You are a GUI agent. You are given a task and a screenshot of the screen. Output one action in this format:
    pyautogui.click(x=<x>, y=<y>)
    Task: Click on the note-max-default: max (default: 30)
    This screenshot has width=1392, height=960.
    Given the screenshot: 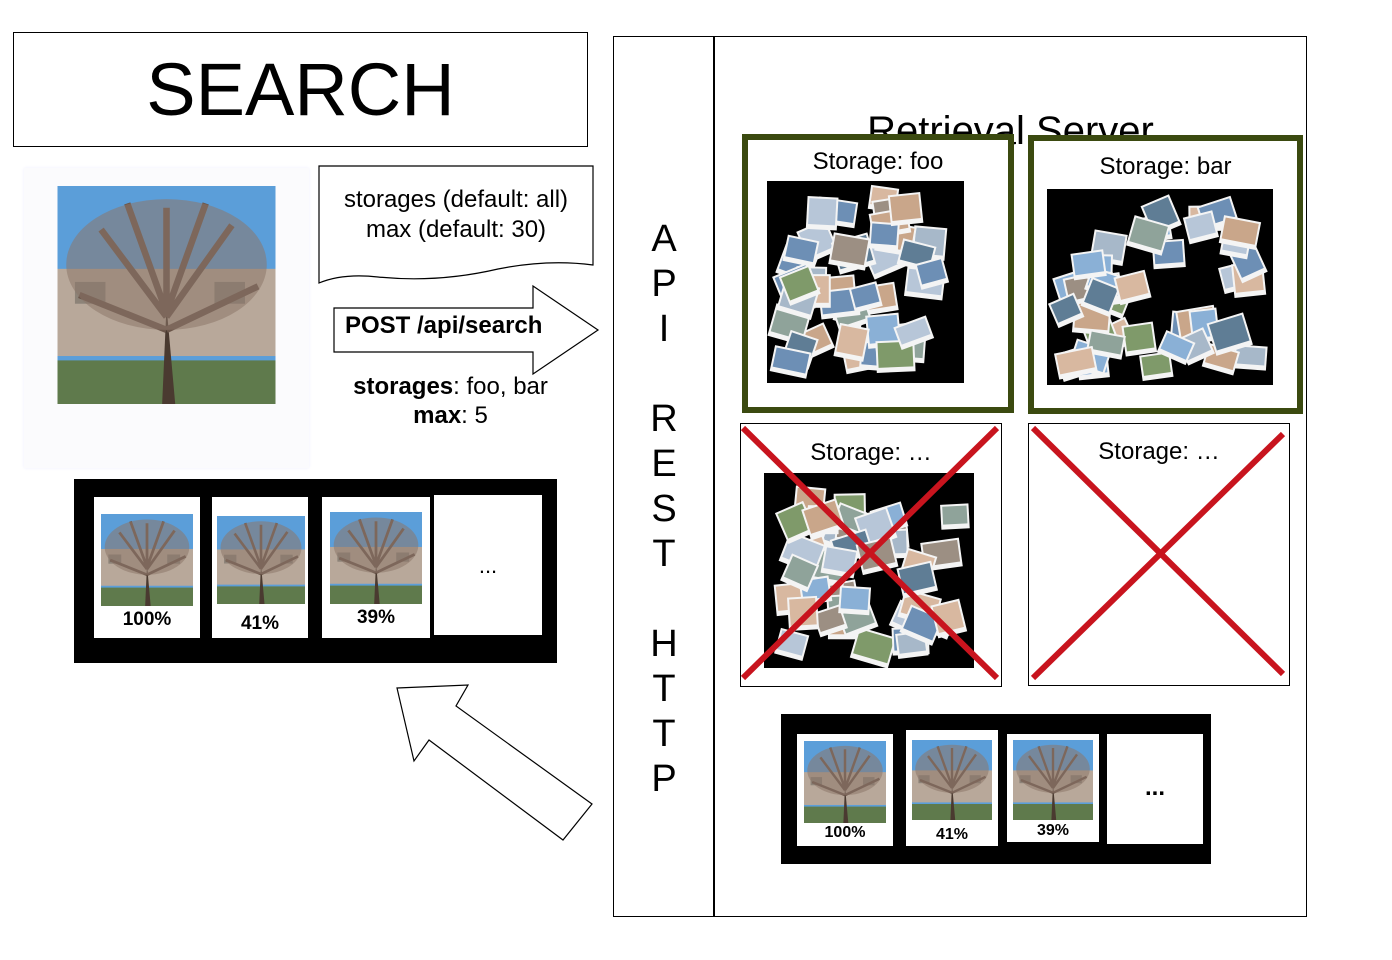 What is the action you would take?
    pyautogui.click(x=456, y=229)
    